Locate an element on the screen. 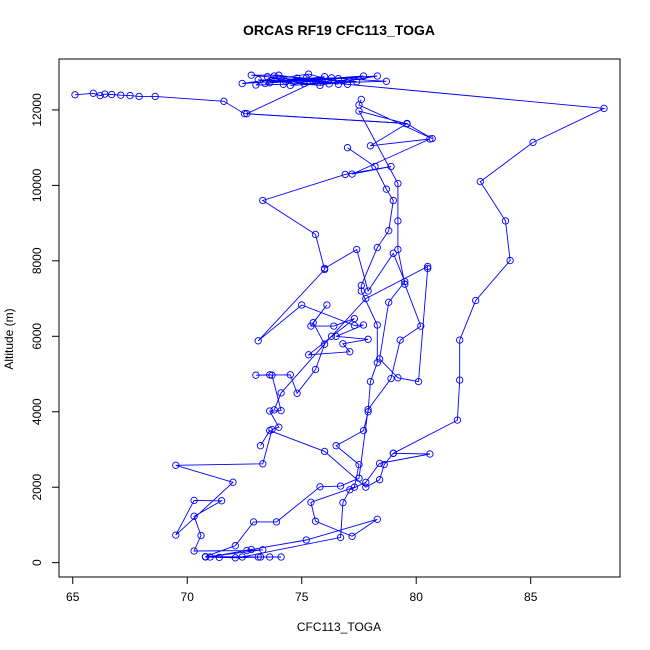  series-line is located at coordinates (241, 108).